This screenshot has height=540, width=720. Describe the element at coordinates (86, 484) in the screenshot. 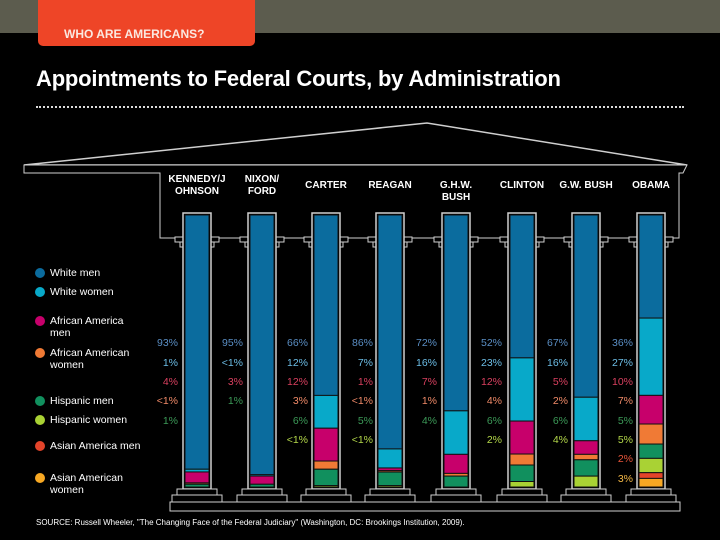

I see `legend-label: Asian American women` at that location.